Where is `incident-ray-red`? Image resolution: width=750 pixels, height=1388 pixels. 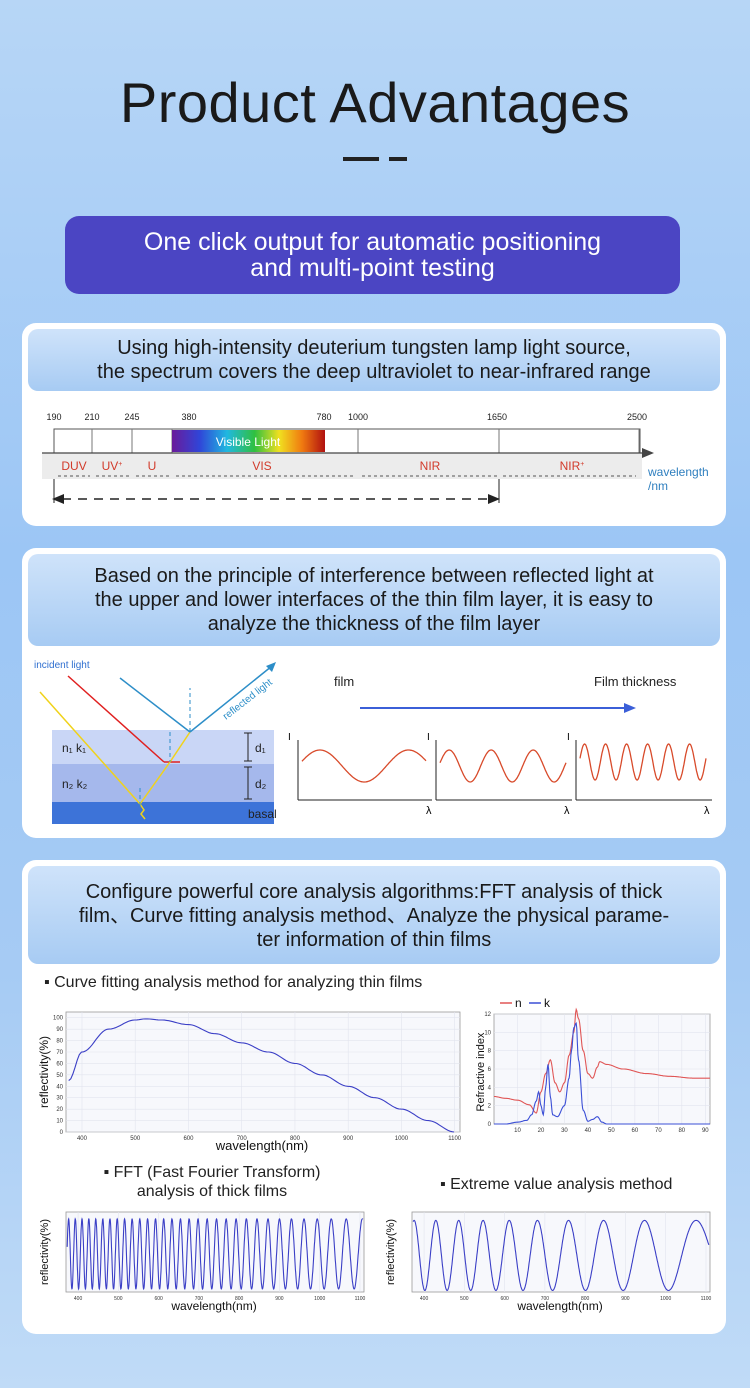
incident-ray-red is located at coordinates (116, 719).